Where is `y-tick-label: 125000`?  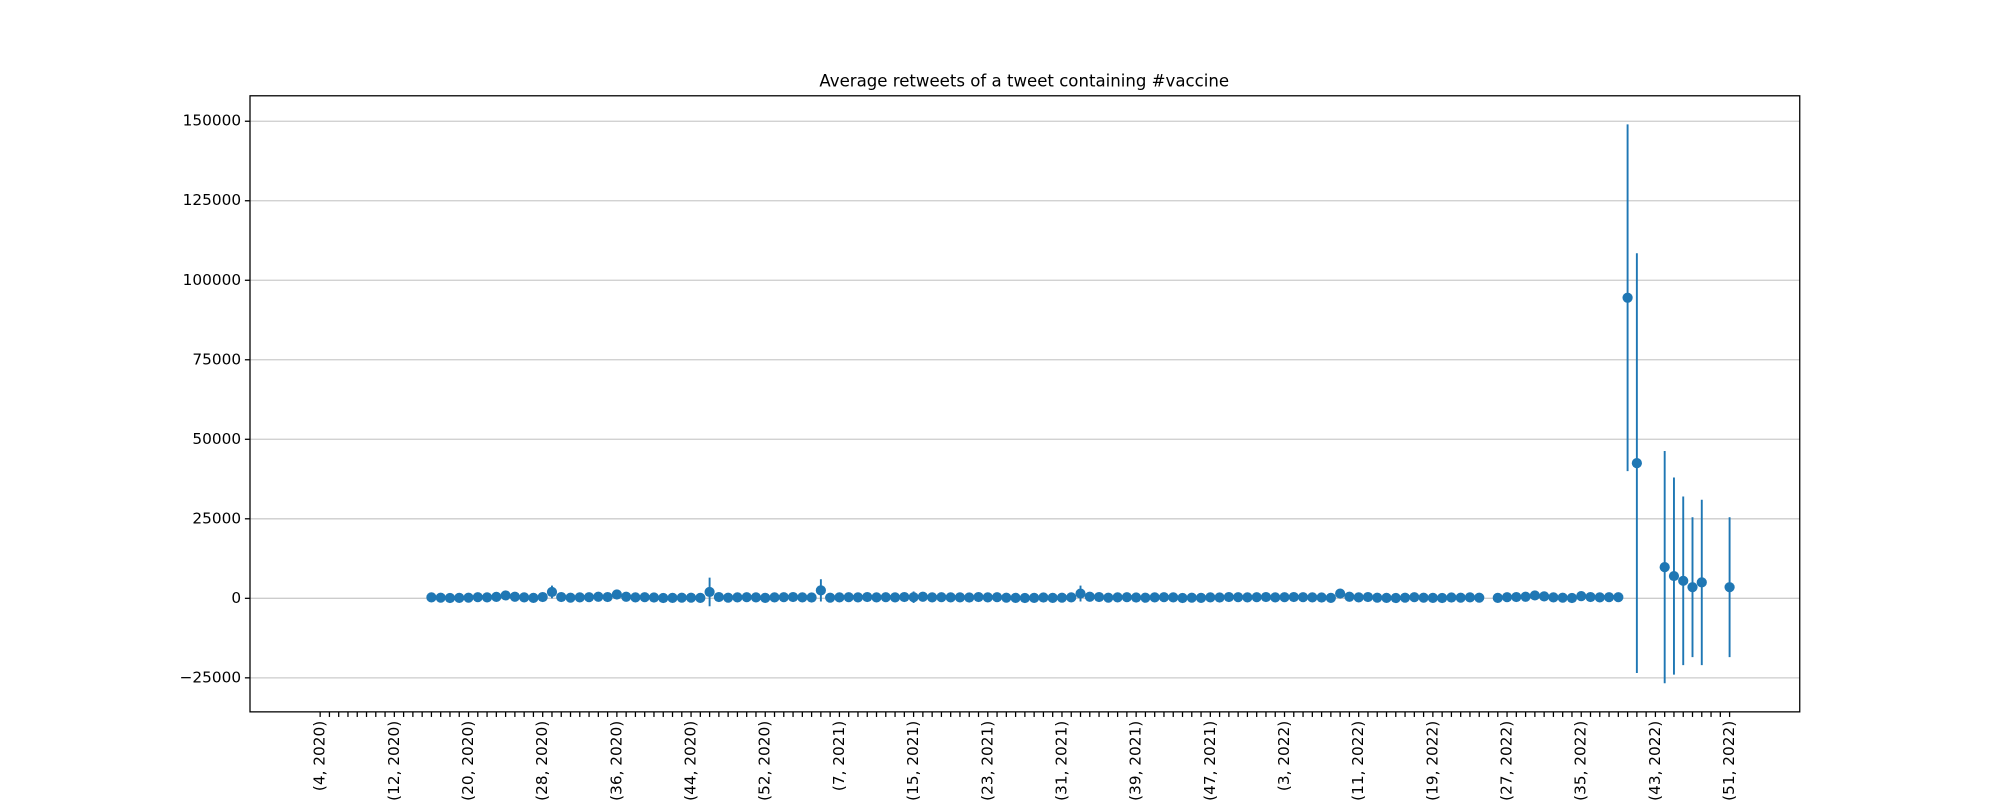
y-tick-label: 125000 is located at coordinates (212, 200).